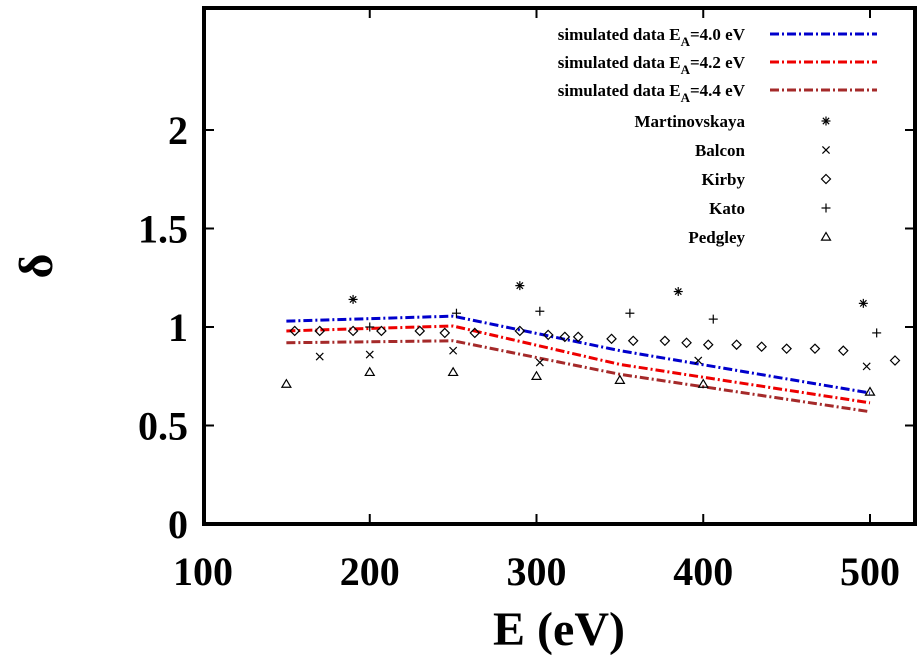  Describe the element at coordinates (720, 150) in the screenshot. I see `legend-label: Balcon` at that location.